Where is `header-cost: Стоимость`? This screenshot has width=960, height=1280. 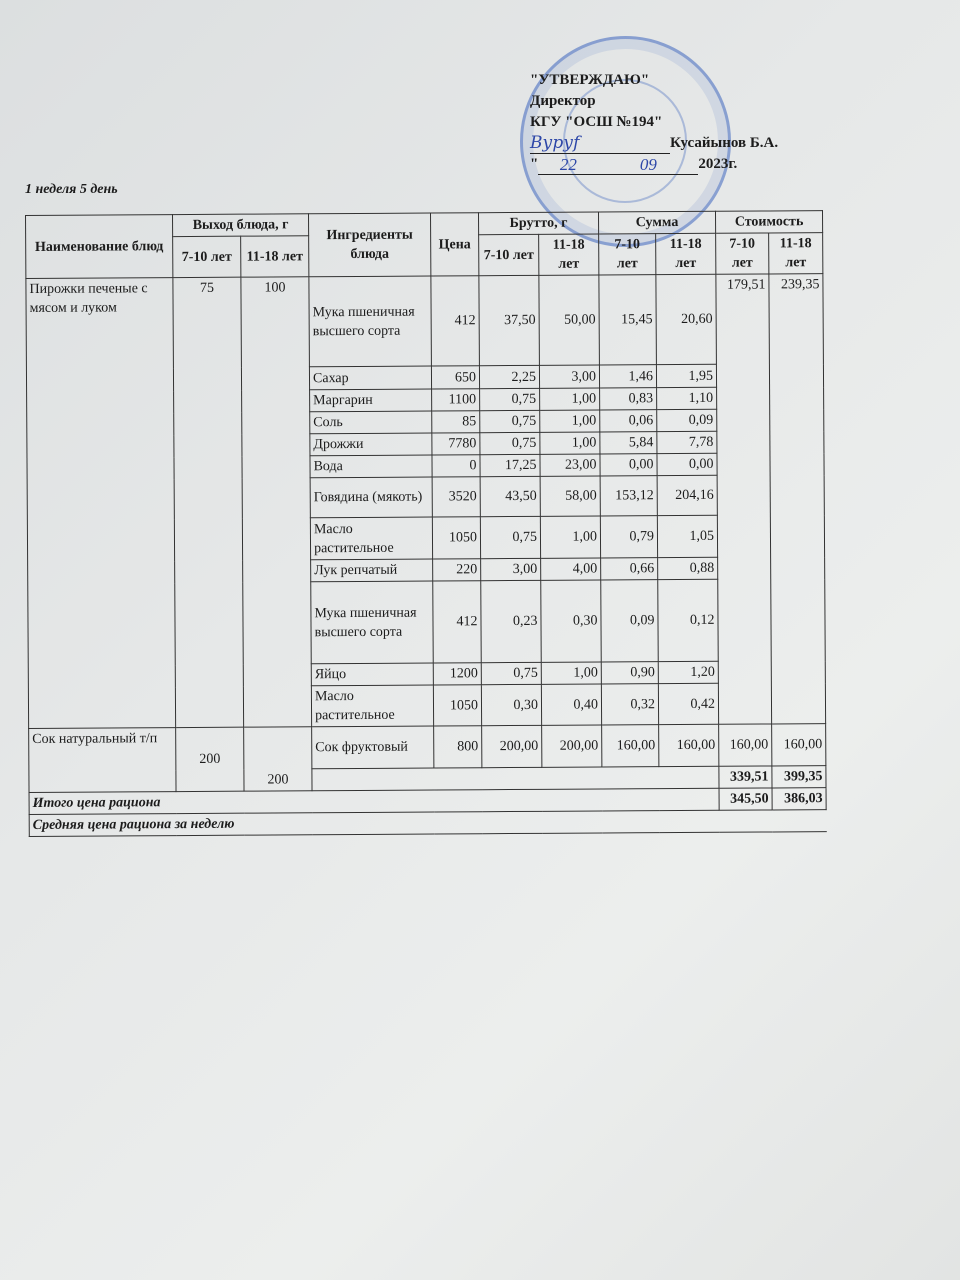 header-cost: Стоимость is located at coordinates (769, 222).